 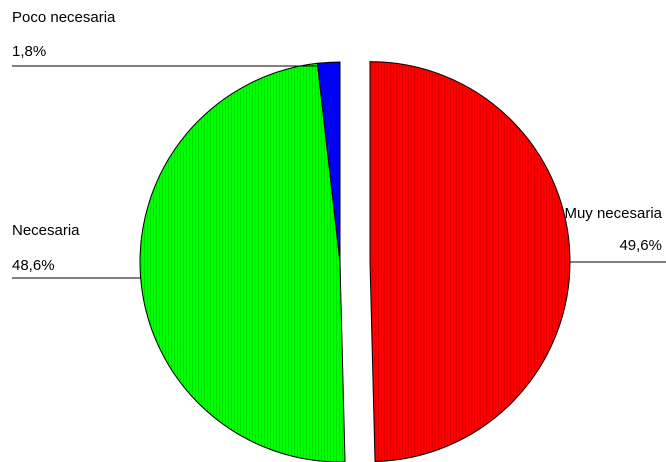 What do you see at coordinates (328, 162) in the screenshot?
I see `pie-slice-texture-poco-necesaria` at bounding box center [328, 162].